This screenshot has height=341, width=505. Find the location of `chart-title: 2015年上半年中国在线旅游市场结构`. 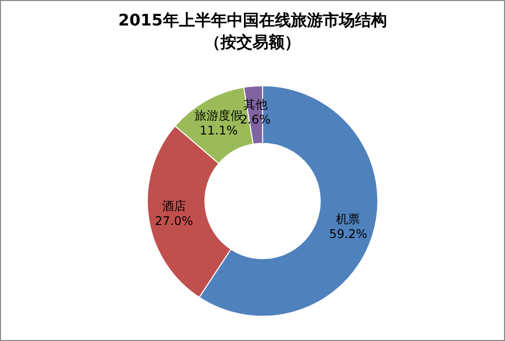

chart-title: 2015年上半年中国在线旅游市场结构 is located at coordinates (252, 20).